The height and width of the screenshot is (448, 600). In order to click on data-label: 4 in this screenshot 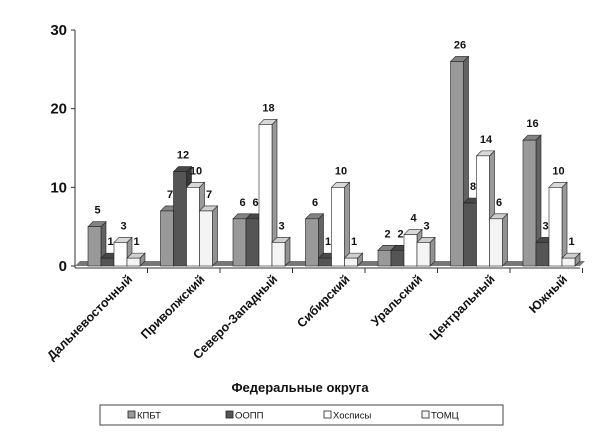, I will do `click(413, 219)`.